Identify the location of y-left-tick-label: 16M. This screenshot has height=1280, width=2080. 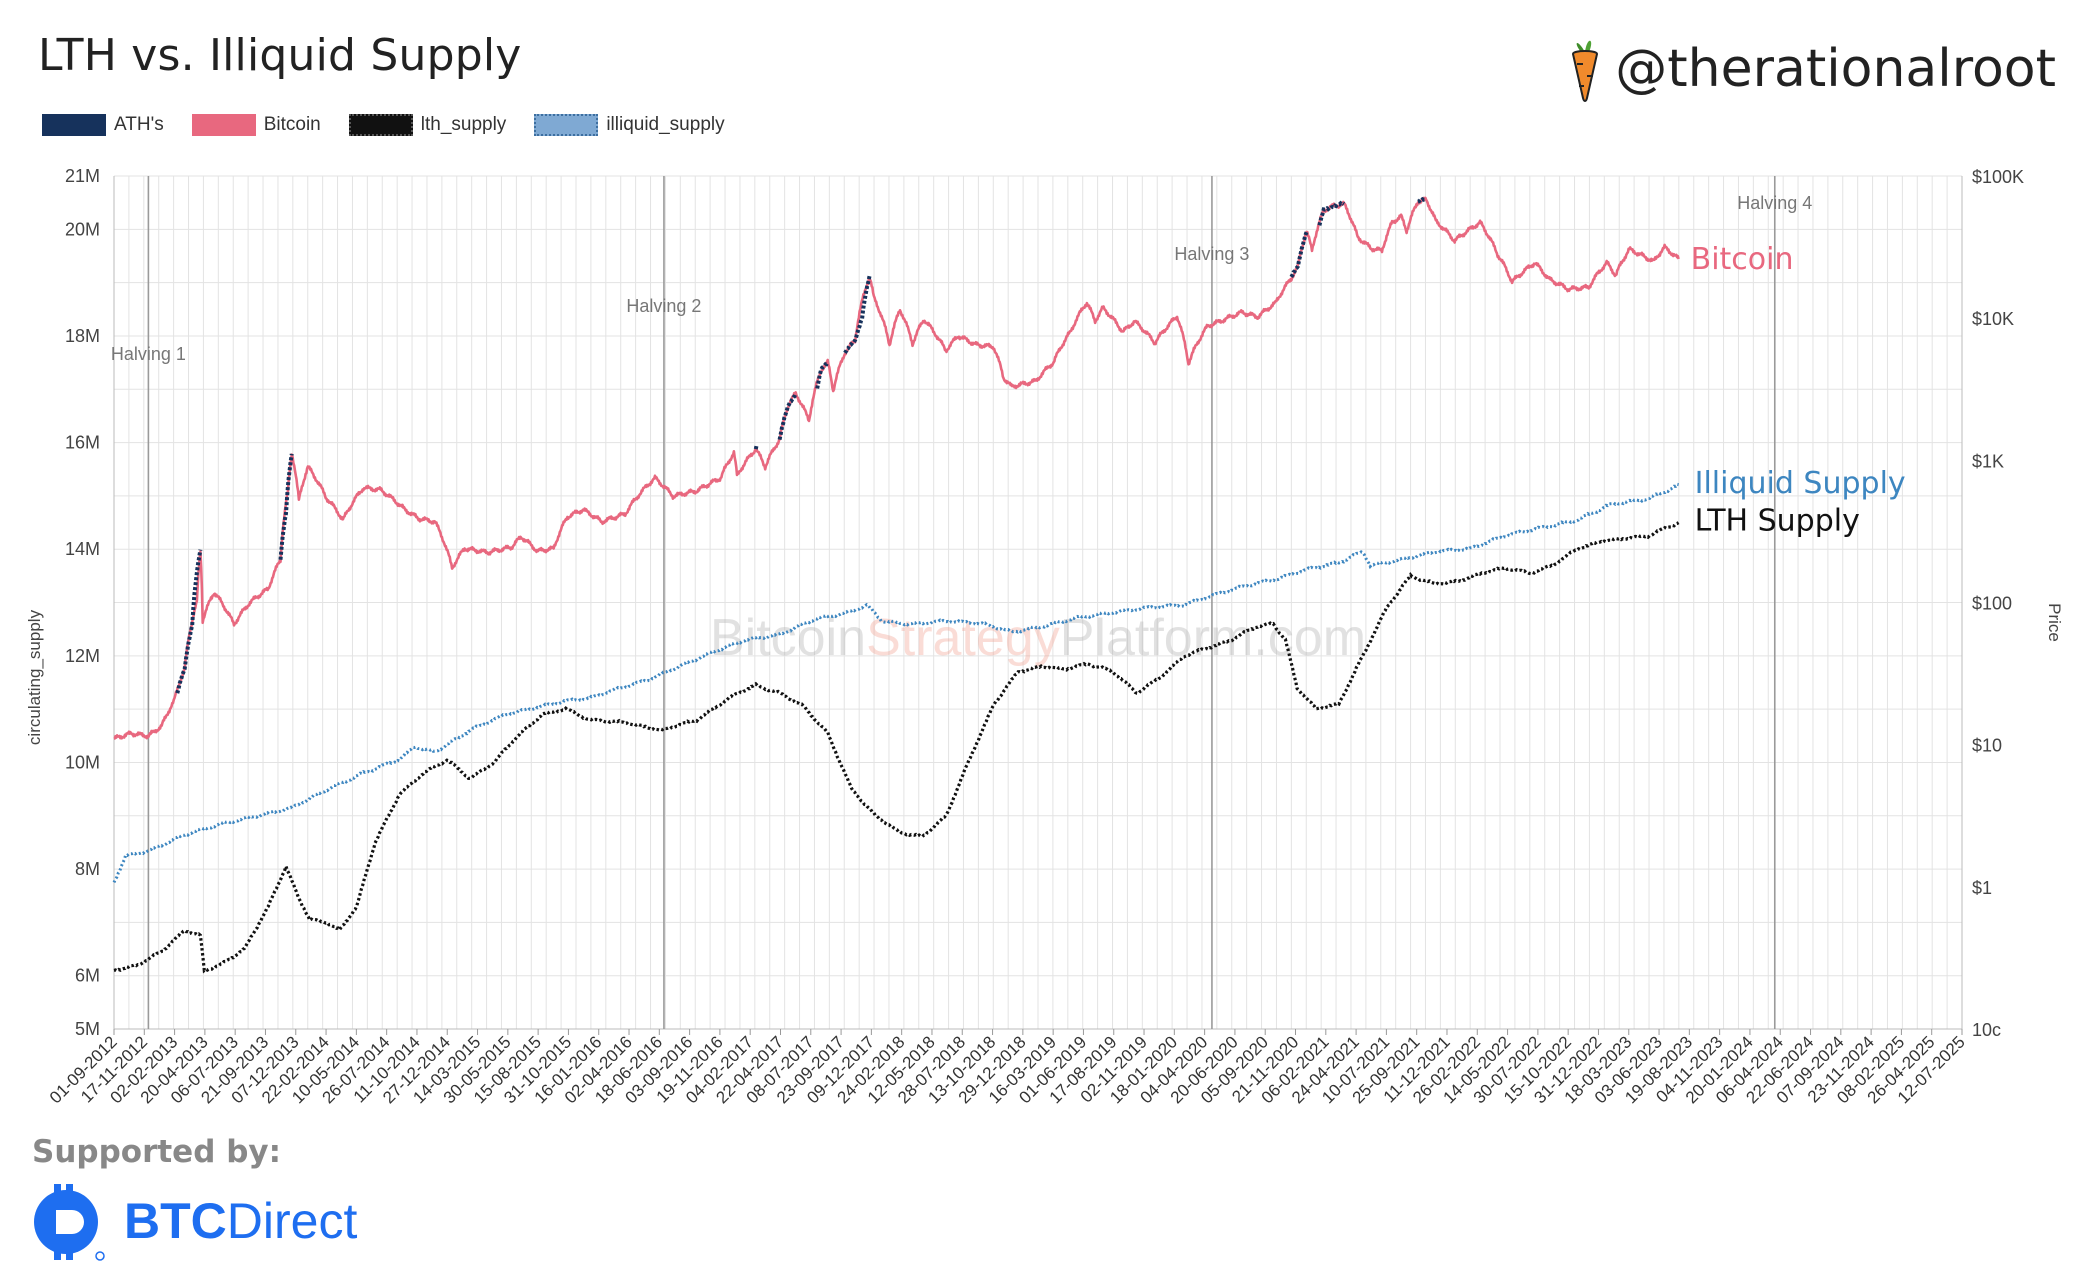
(82, 443).